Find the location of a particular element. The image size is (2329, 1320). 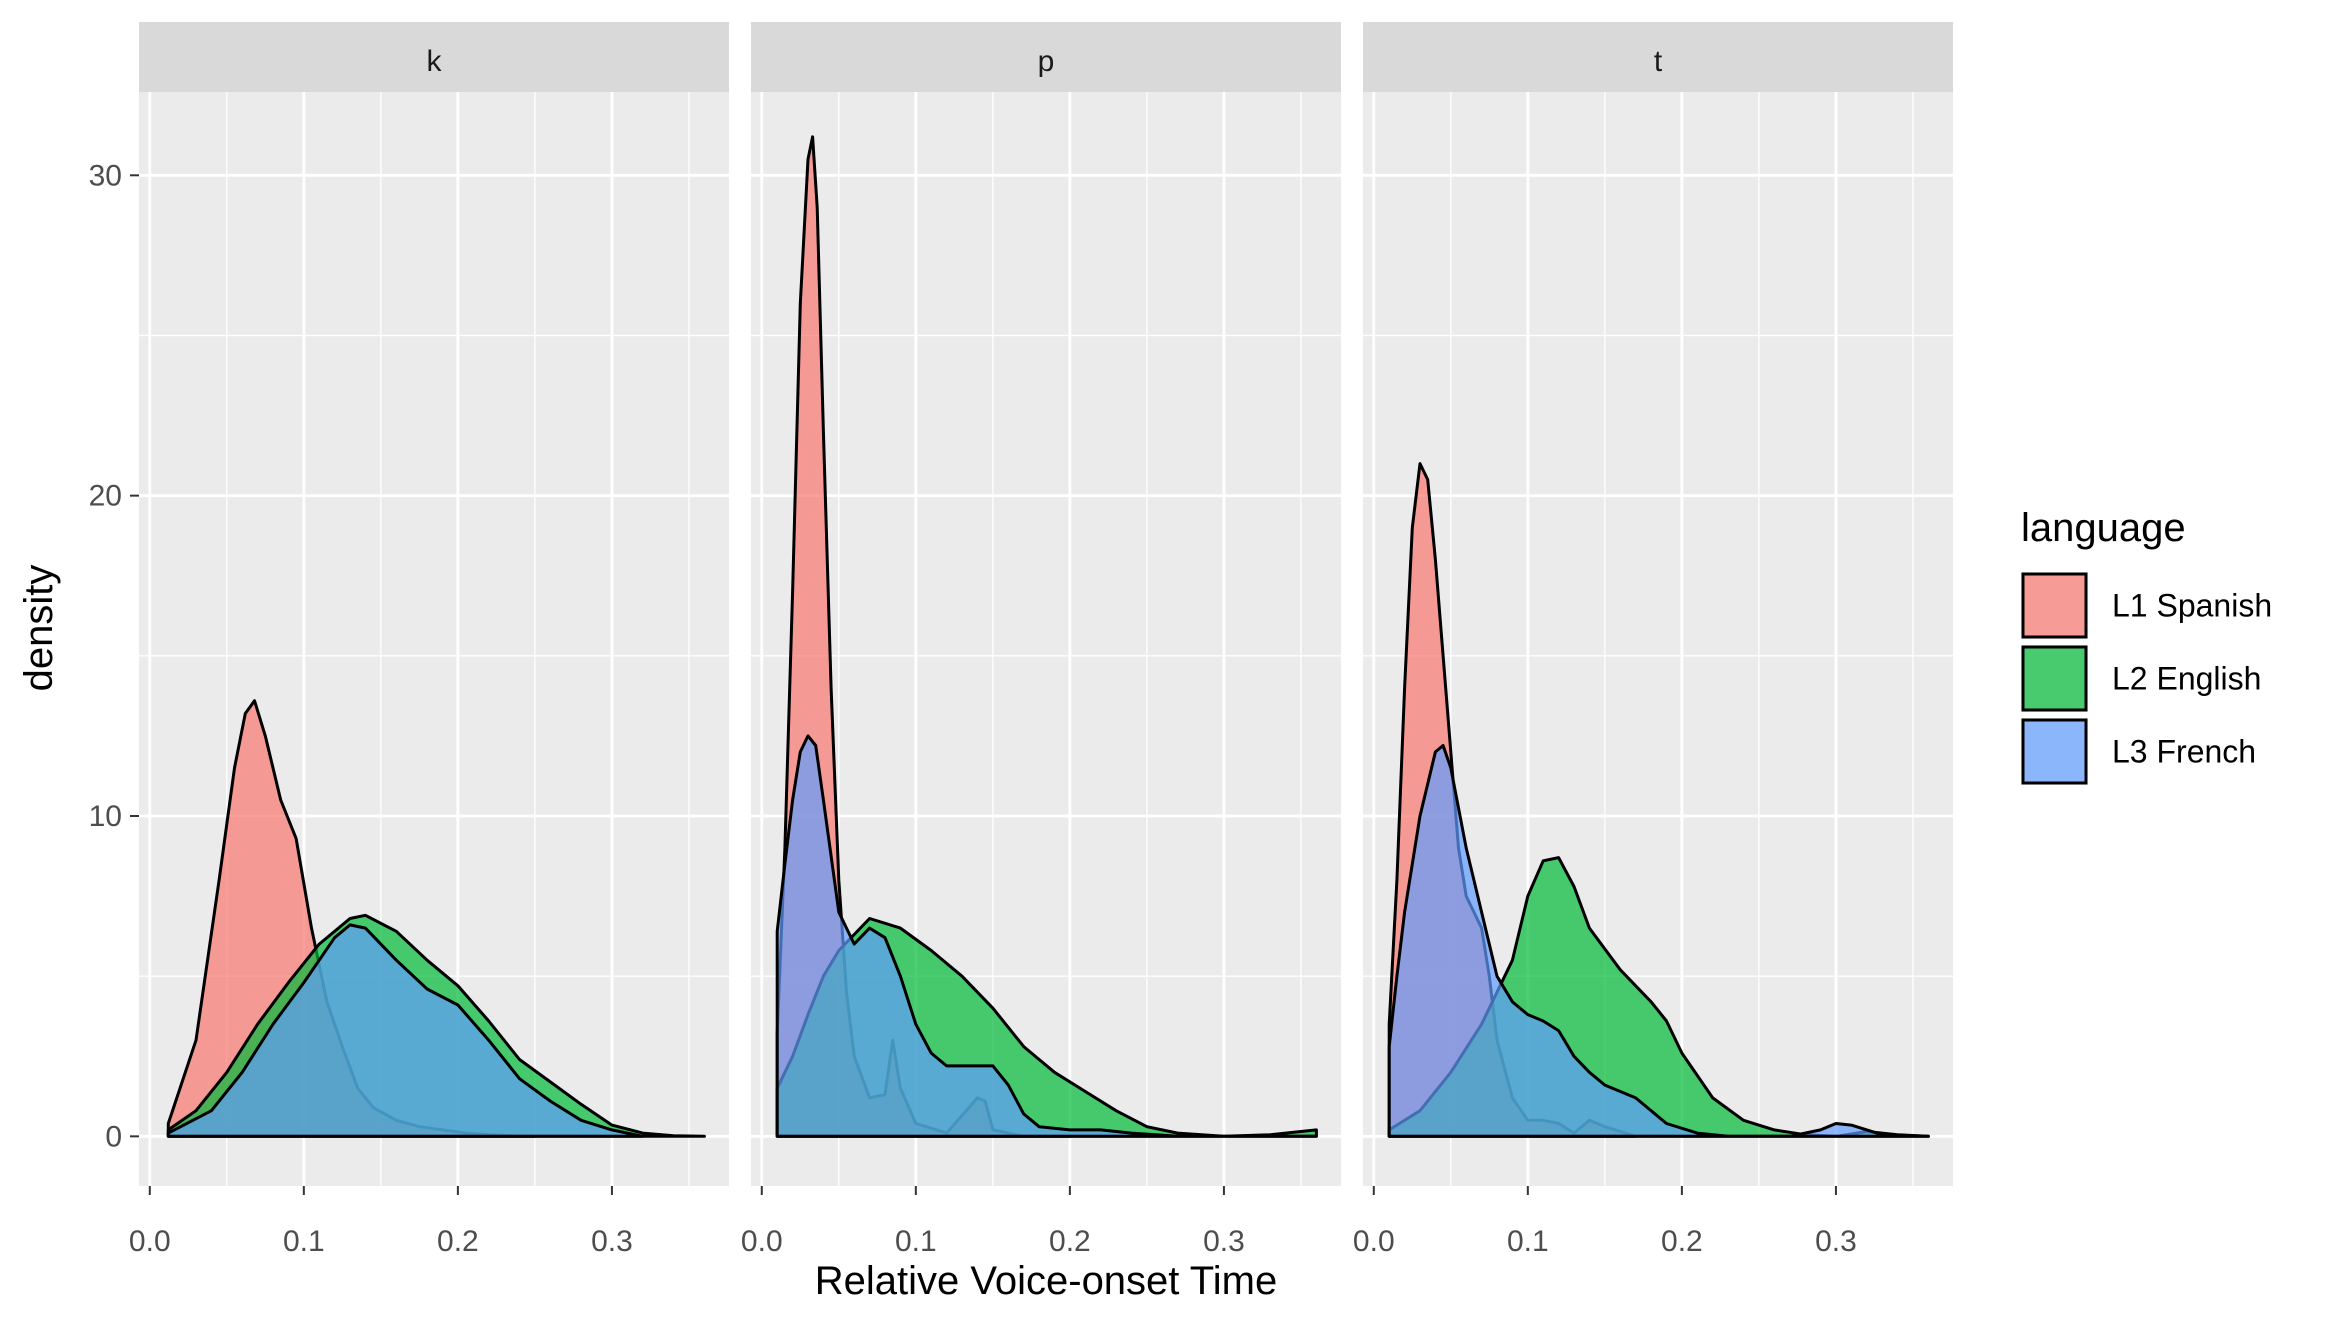

facet-strip-label: t is located at coordinates (1658, 61).